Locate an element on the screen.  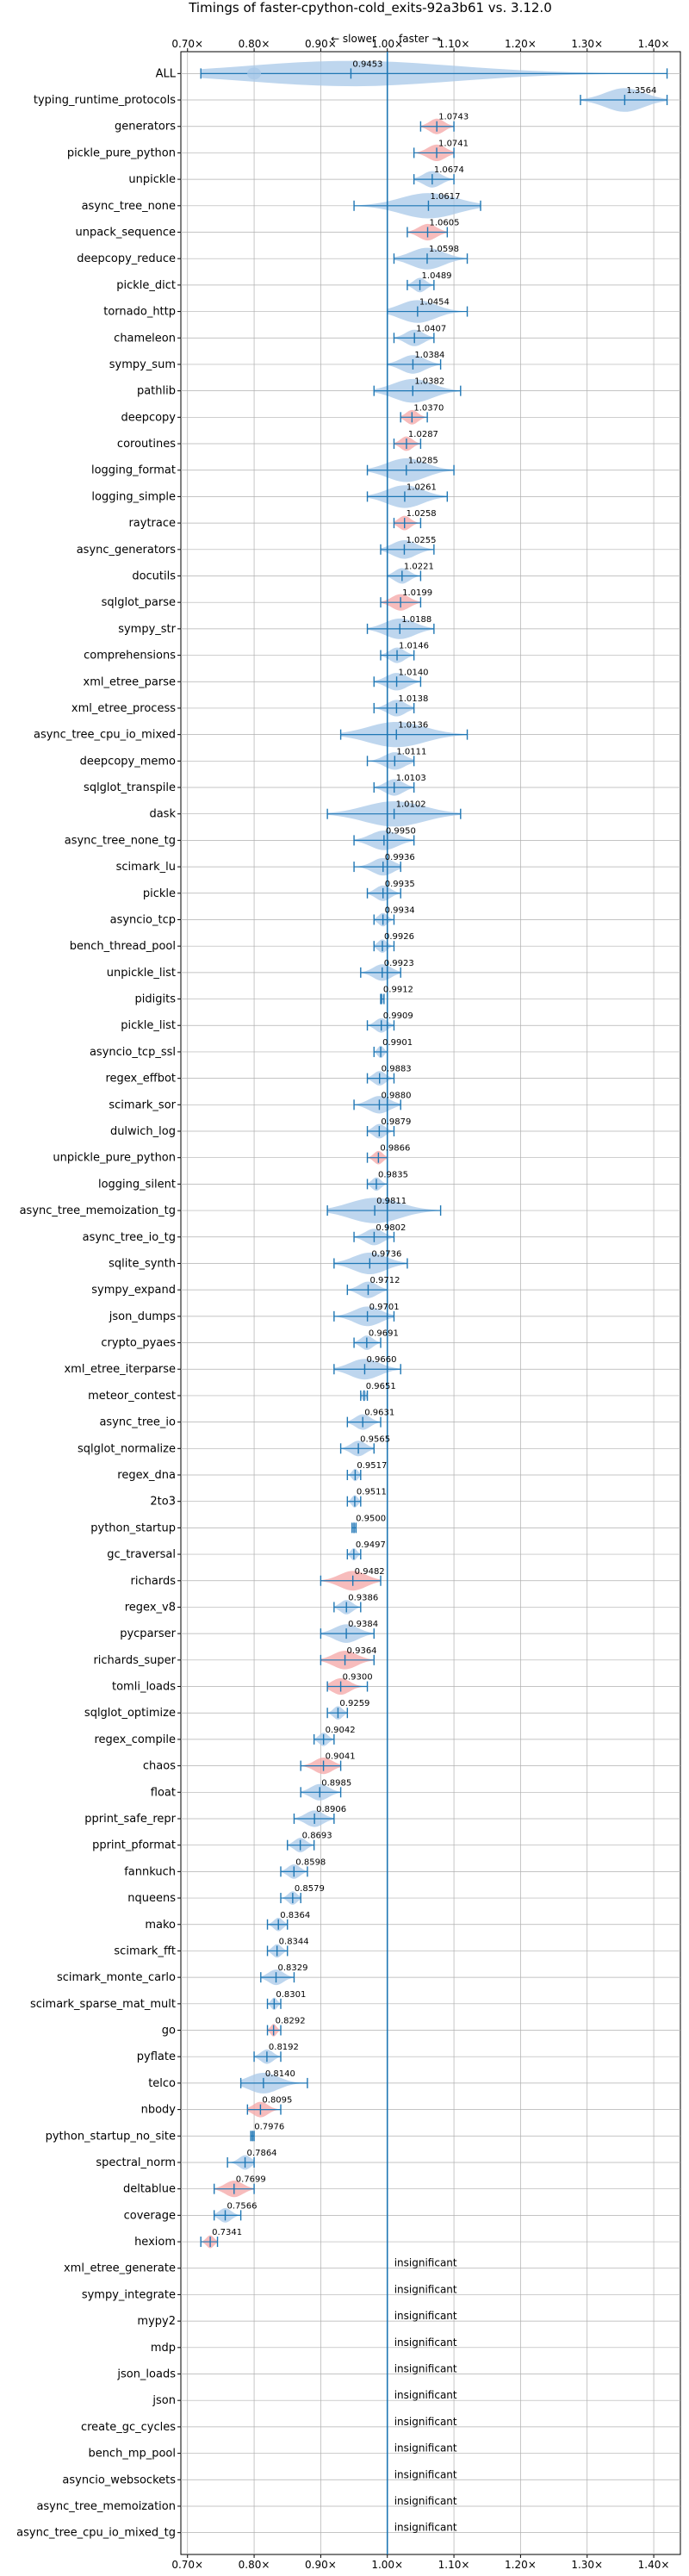
benchmark-label: deltablue is located at coordinates (149, 2190).